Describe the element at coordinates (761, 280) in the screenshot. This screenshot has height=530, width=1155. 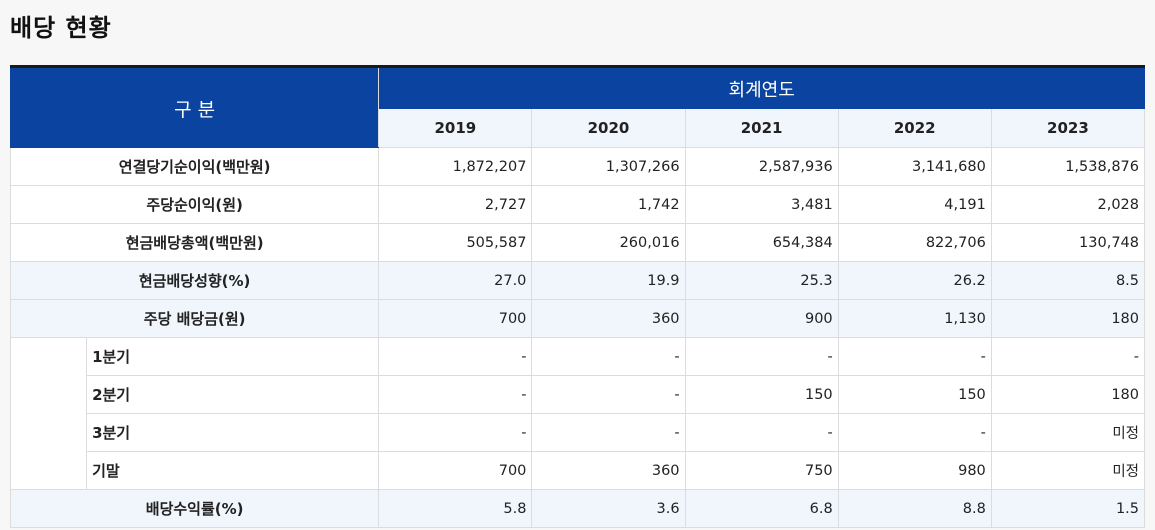
I see `table-cell: 25.3` at that location.